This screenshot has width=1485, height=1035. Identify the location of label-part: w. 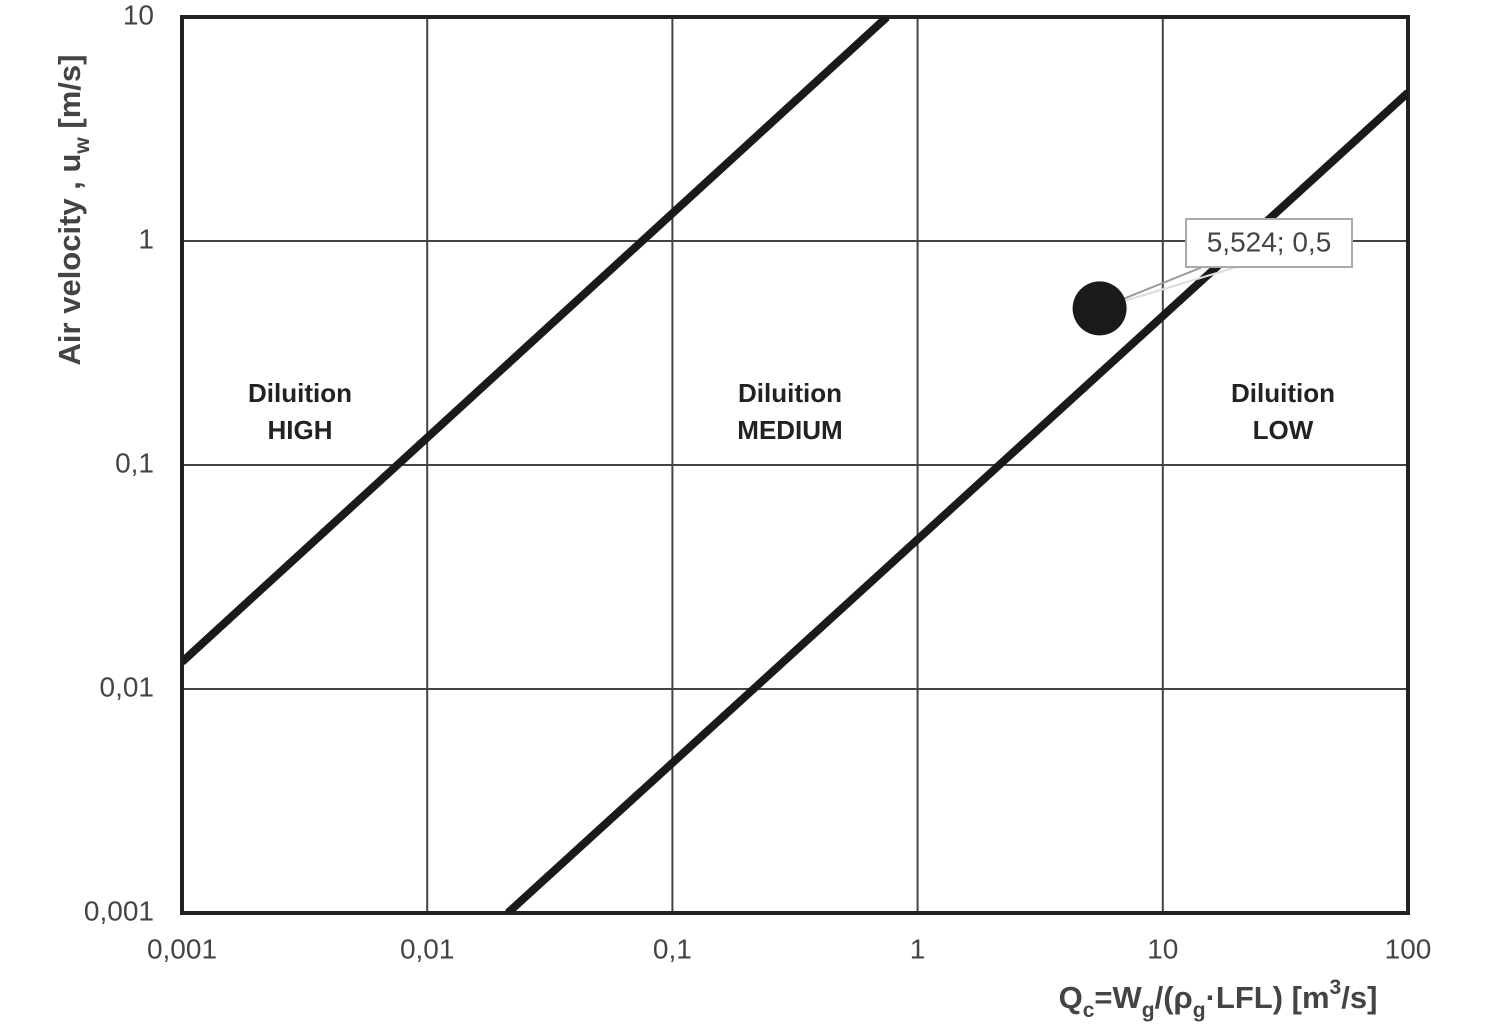
(82, 146).